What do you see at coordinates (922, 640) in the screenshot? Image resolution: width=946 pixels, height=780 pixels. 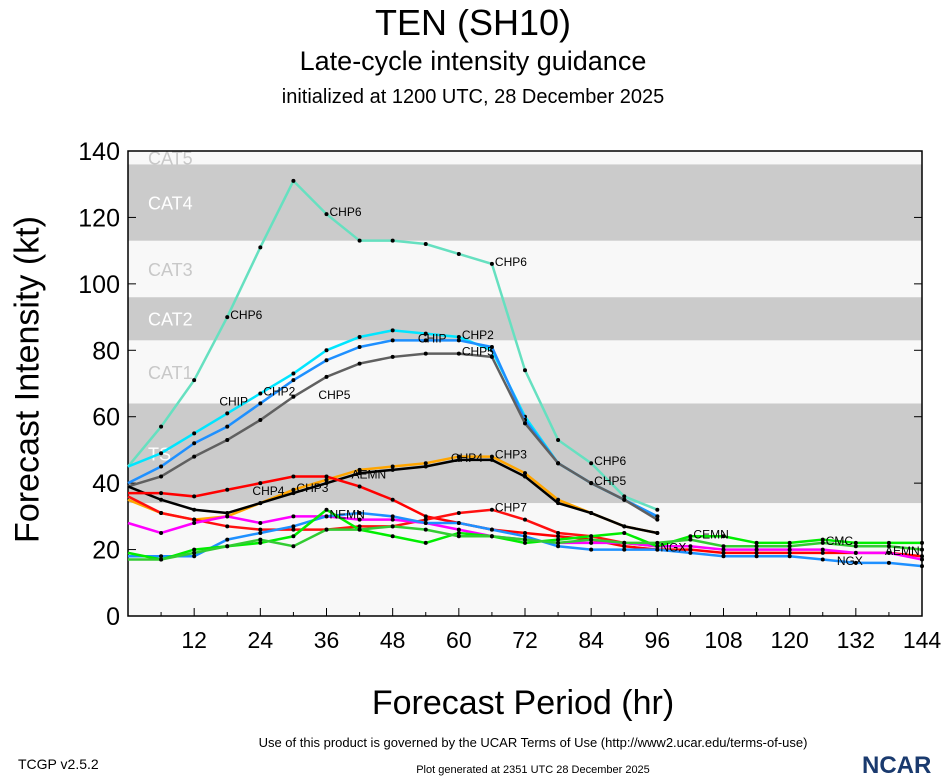 I see `x-tick-label: 144` at bounding box center [922, 640].